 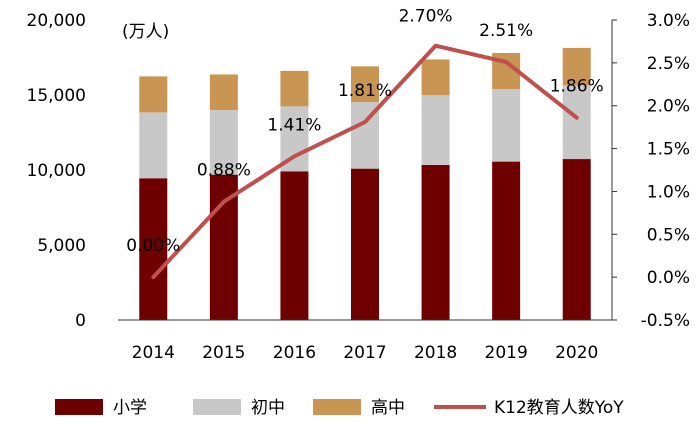 I want to click on yoy-data-label: 1.86%, so click(x=577, y=87).